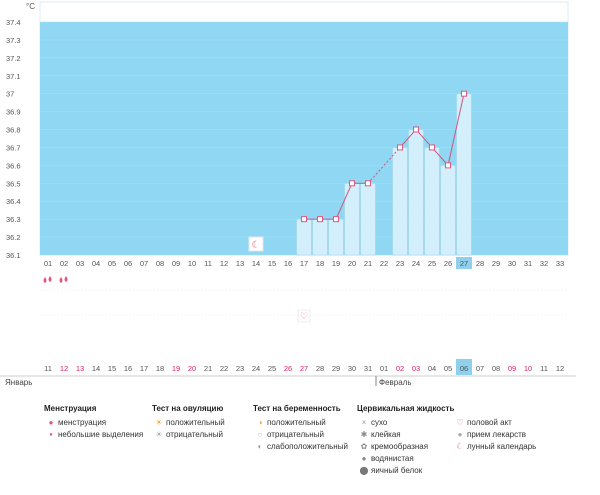 This screenshot has width=600, height=495. Describe the element at coordinates (300, 423) in the screenshot. I see `legend-pregnancy-positive: ◑ положительный` at that location.